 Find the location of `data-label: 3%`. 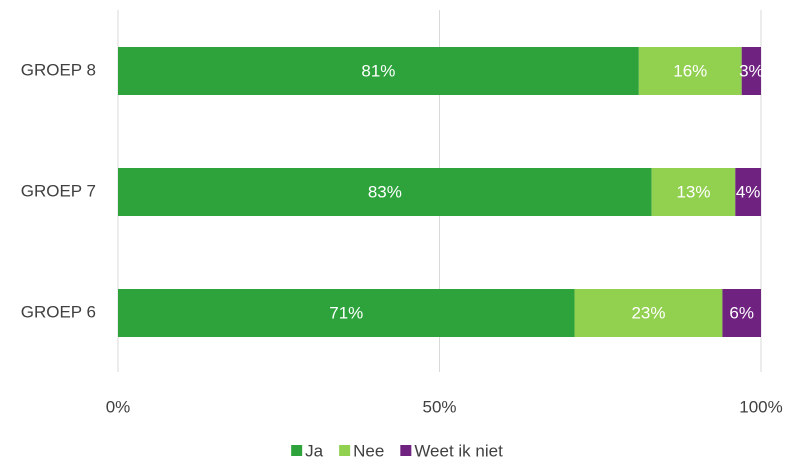

data-label: 3% is located at coordinates (751, 70).